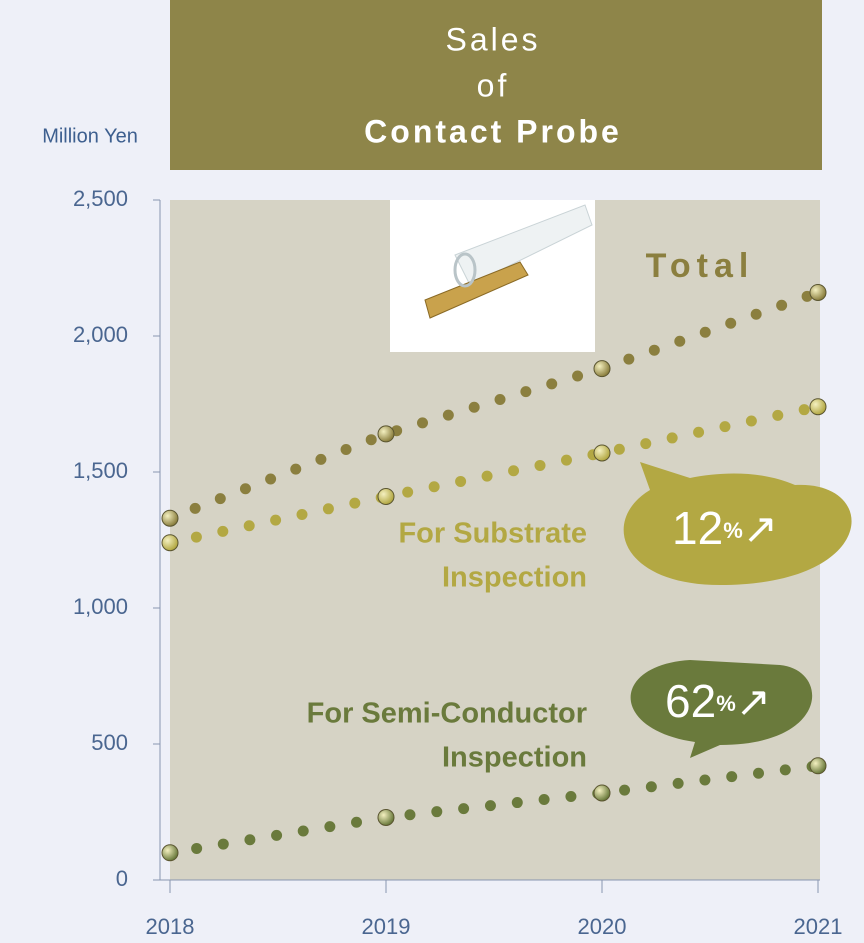 The height and width of the screenshot is (943, 864). Describe the element at coordinates (492, 39) in the screenshot. I see `title-line: Sales` at that location.